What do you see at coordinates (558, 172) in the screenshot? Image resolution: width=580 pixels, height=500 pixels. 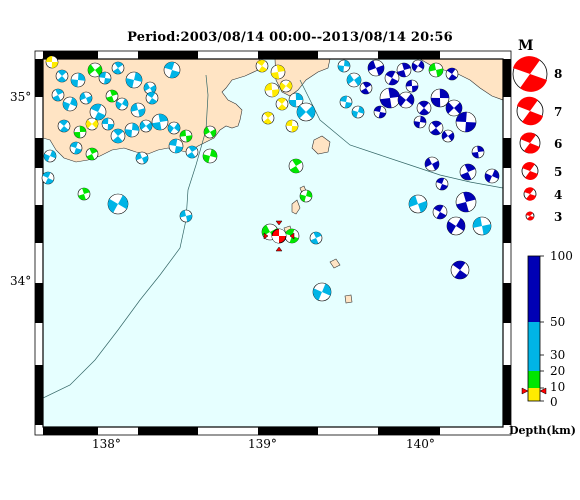 I see `magnitude-label-5: 5` at bounding box center [558, 172].